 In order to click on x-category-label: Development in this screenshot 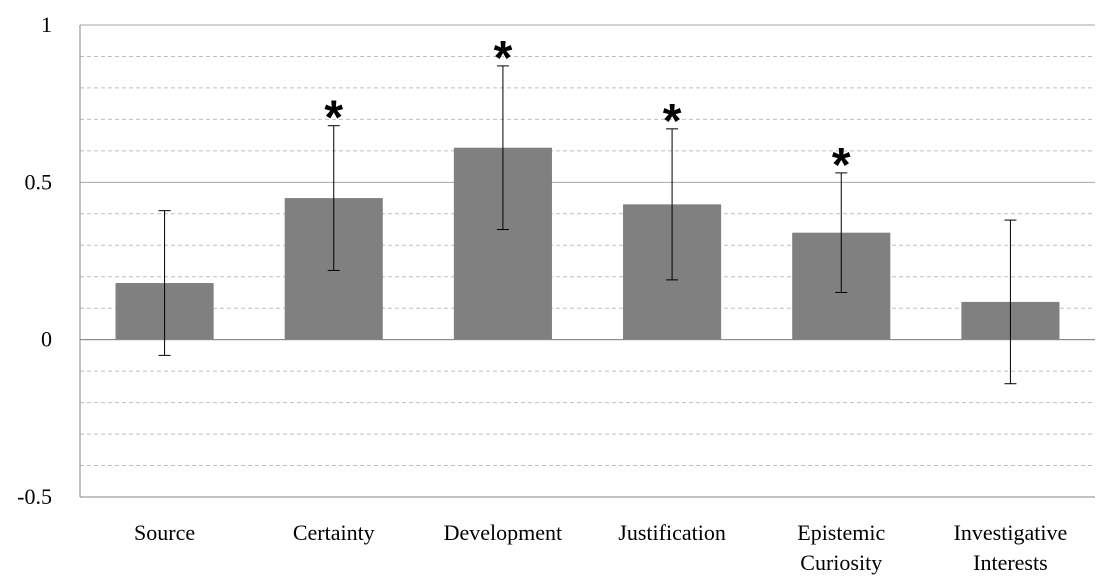, I will do `click(503, 532)`.